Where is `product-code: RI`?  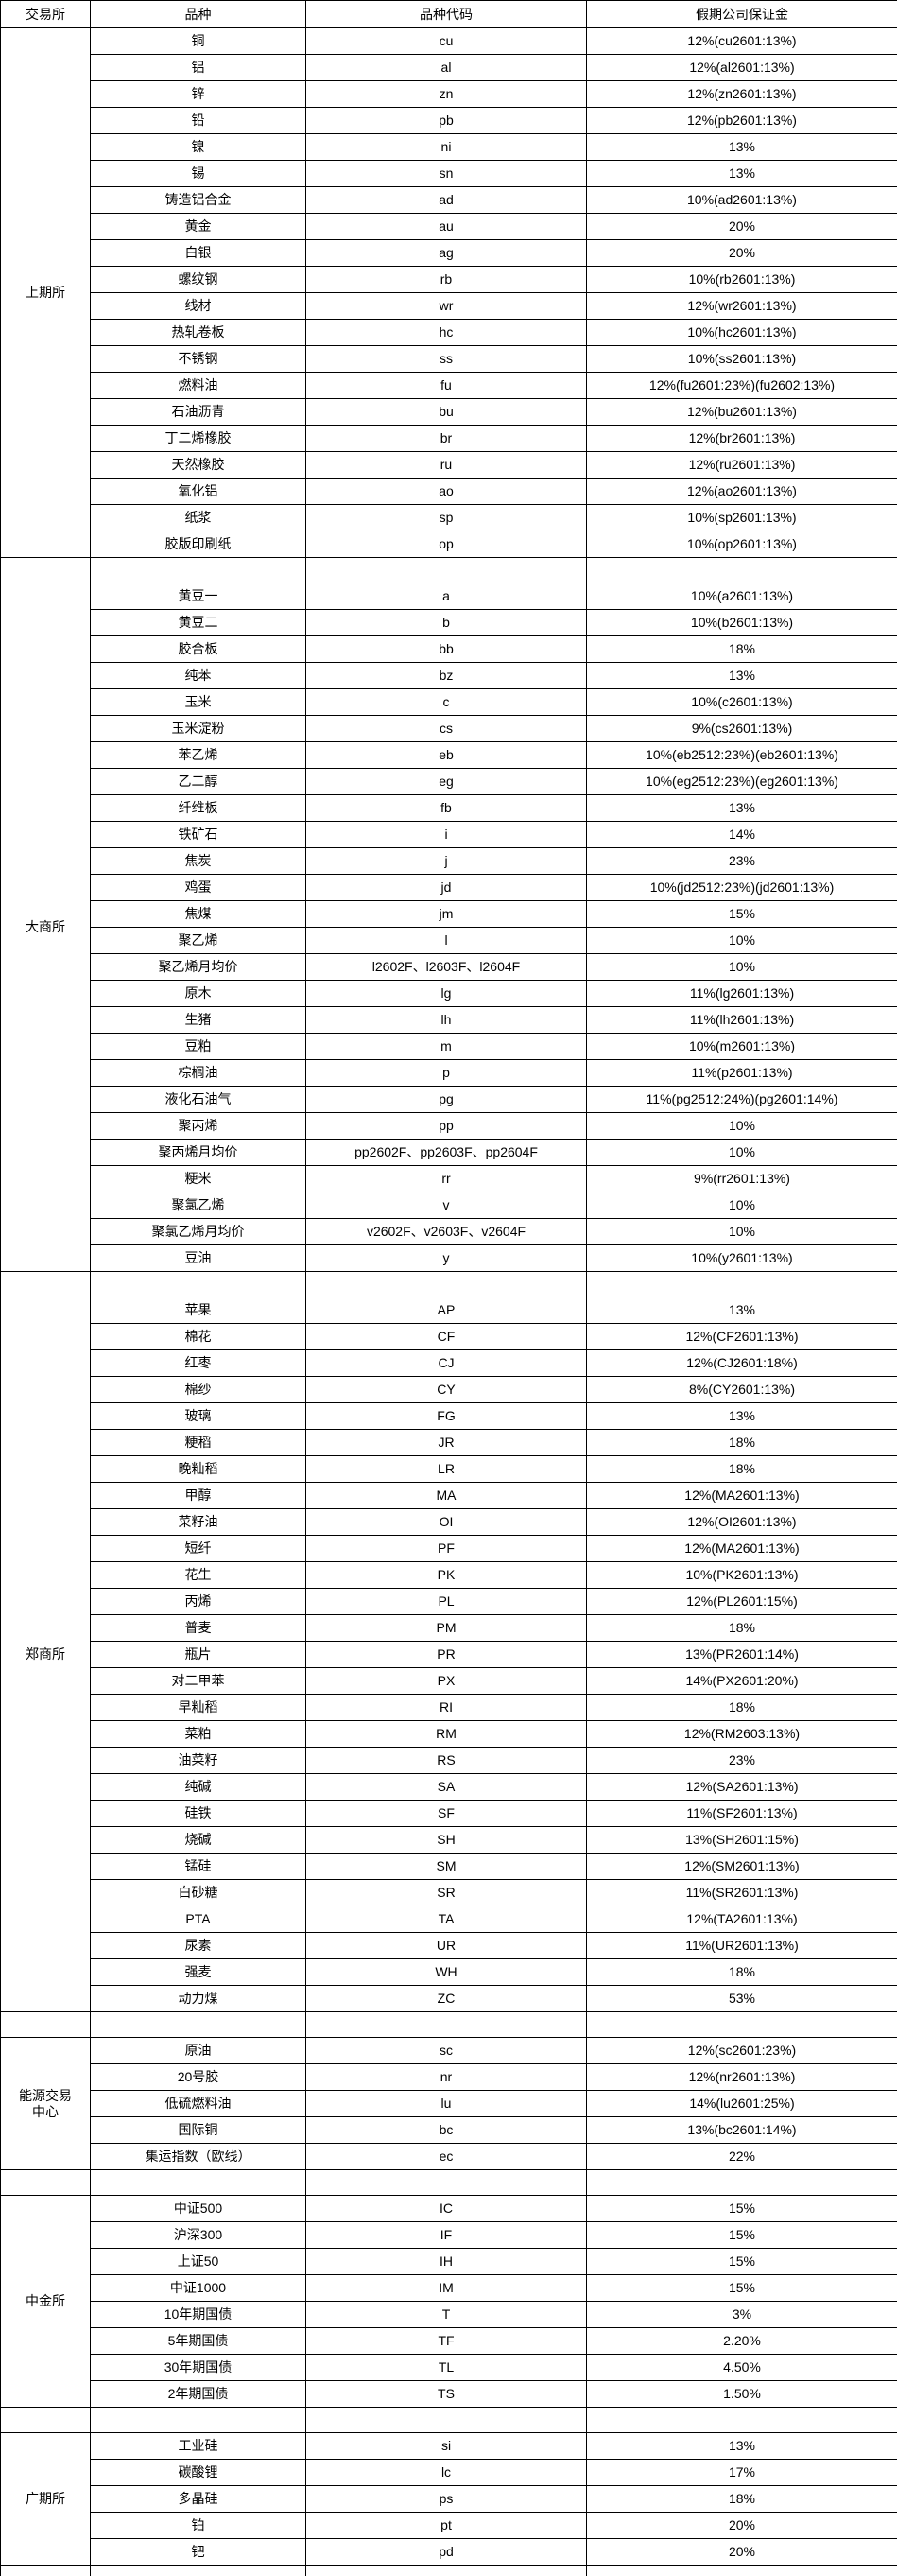
product-code: RI is located at coordinates (446, 1707).